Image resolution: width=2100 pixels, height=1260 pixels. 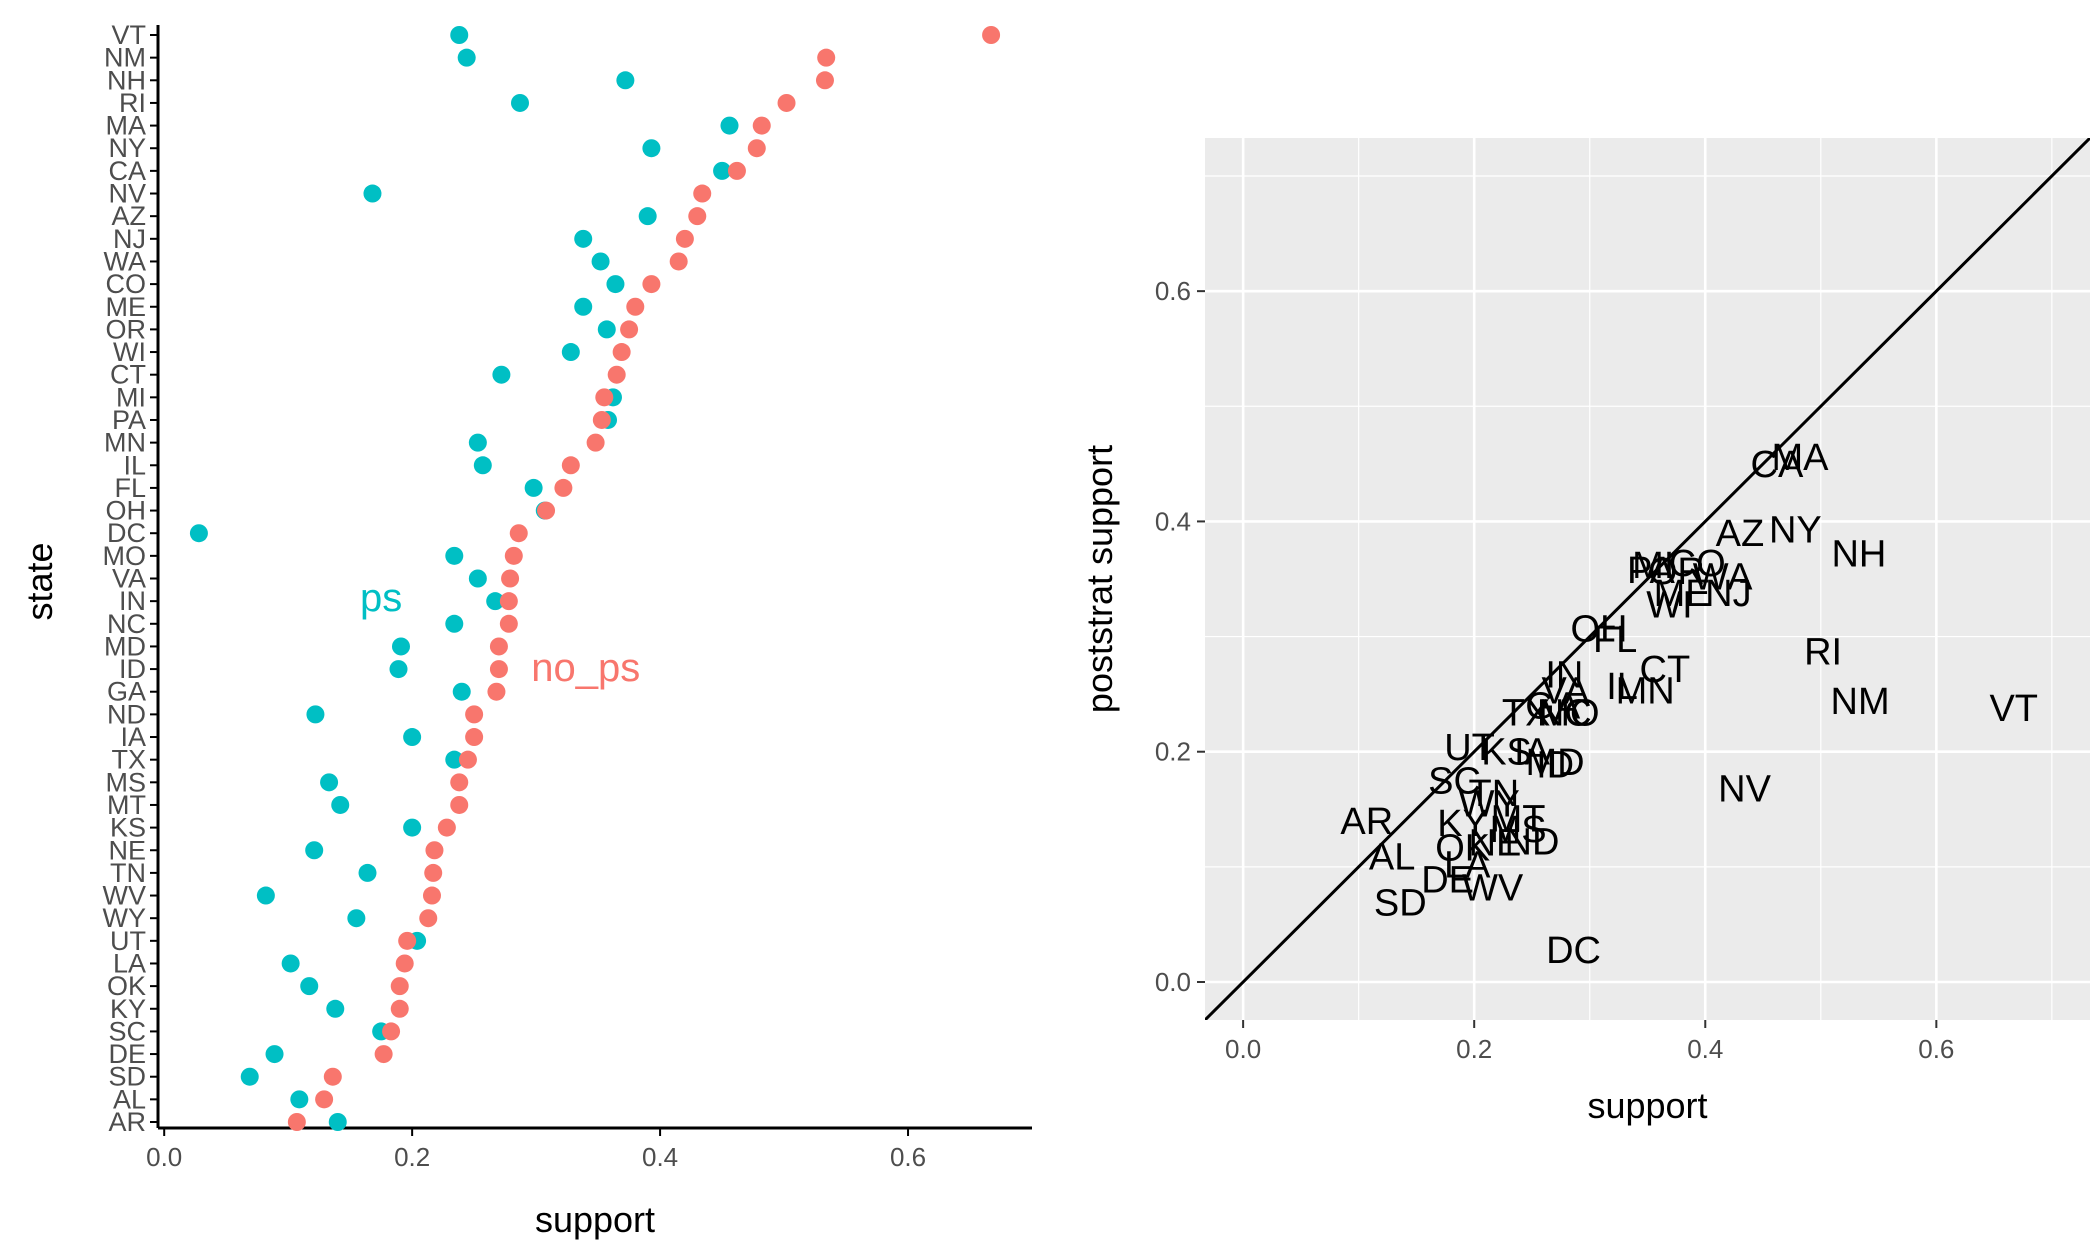 I want to click on state-tick-label: WA, so click(x=125, y=261).